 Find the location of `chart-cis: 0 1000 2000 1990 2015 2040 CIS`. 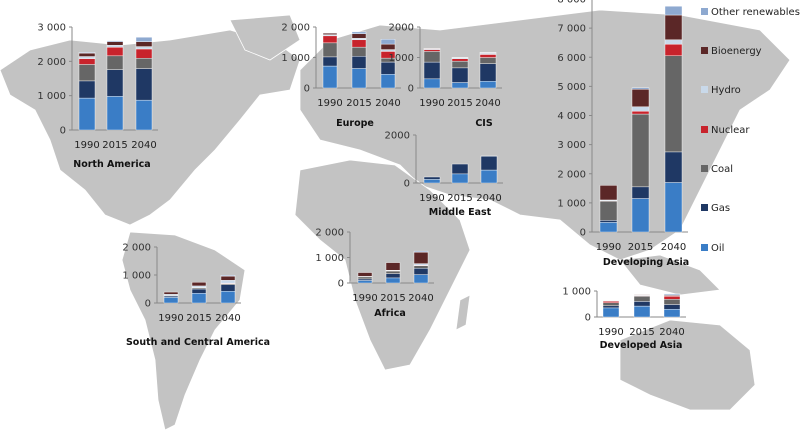

chart-cis: 0 1000 2000 1990 2015 2040 CIS is located at coordinates (445, 76).